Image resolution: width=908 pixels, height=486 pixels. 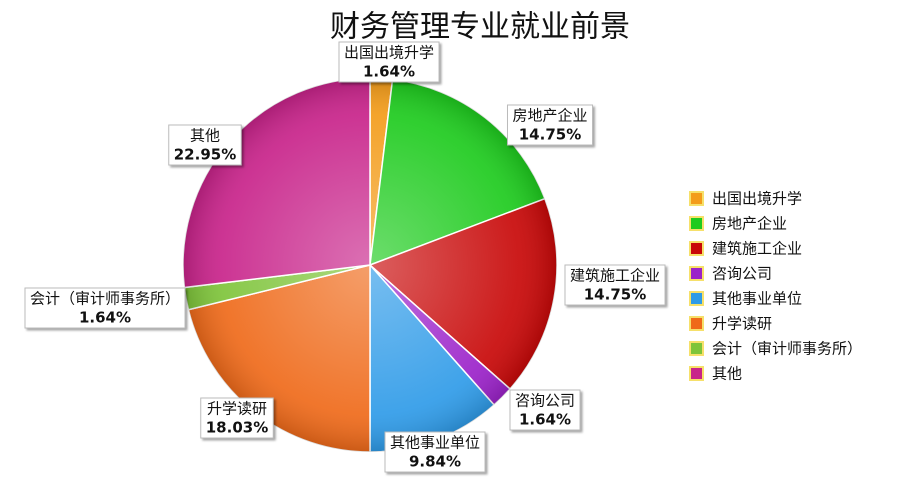 I want to click on legend-label: 房地产企业, so click(x=749, y=224).